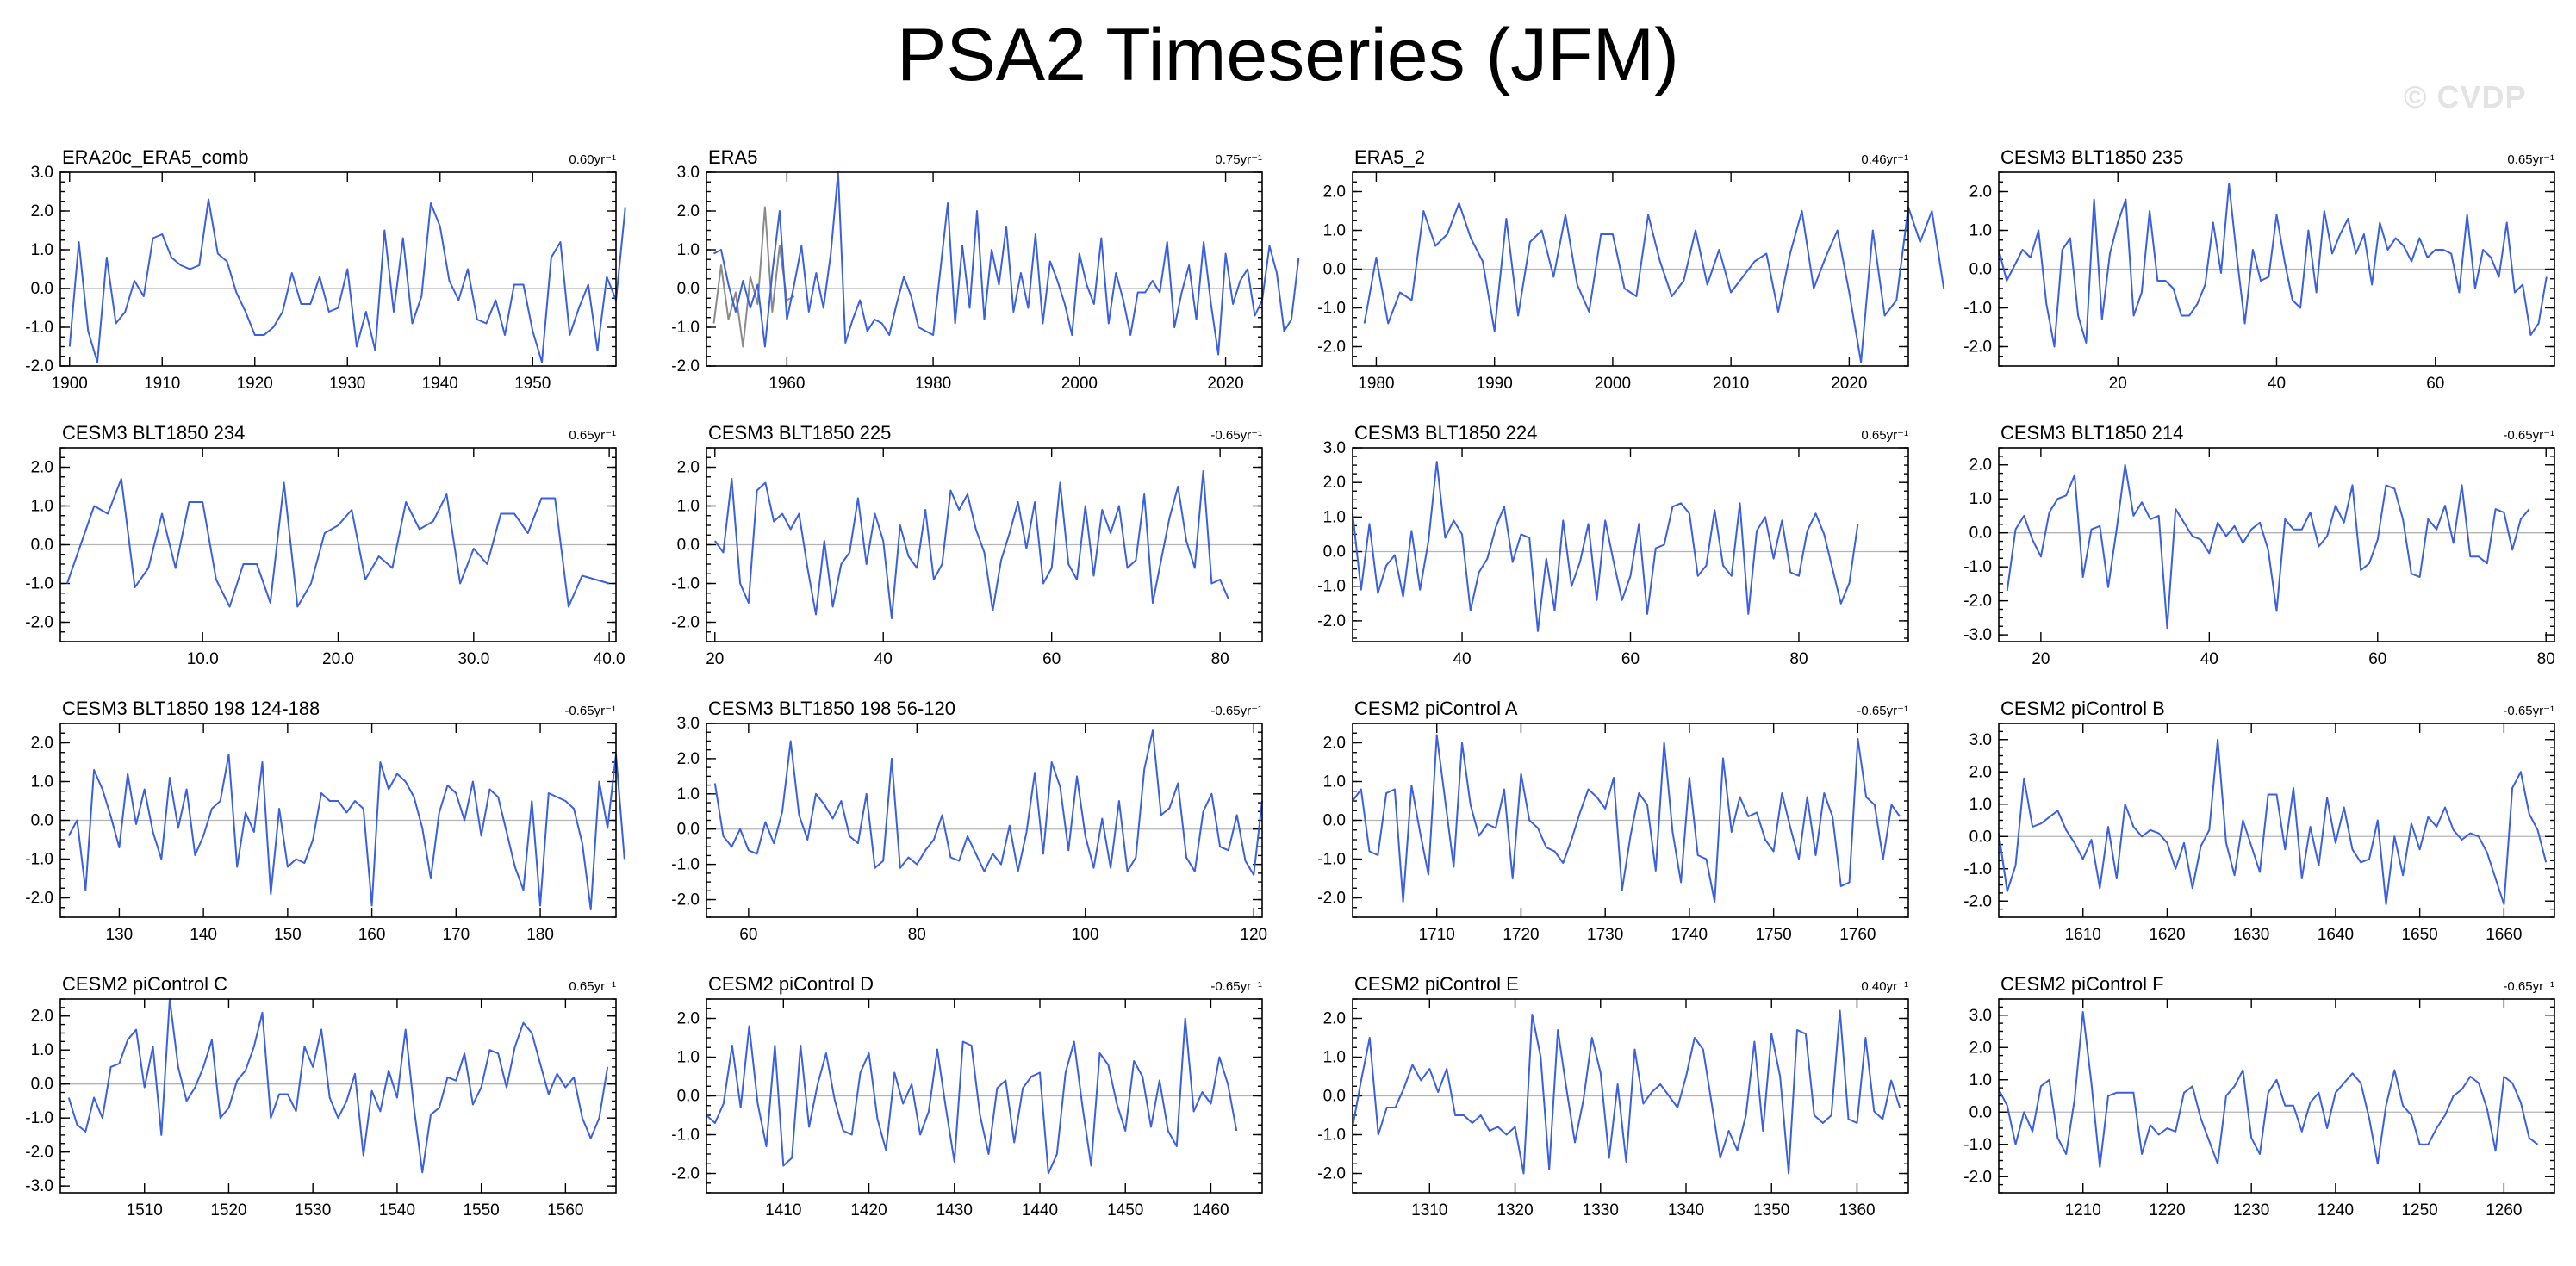 This screenshot has height=1266, width=2576. Describe the element at coordinates (191, 708) in the screenshot. I see `panel-title: CESM3 BLT1850 198 124-188` at that location.